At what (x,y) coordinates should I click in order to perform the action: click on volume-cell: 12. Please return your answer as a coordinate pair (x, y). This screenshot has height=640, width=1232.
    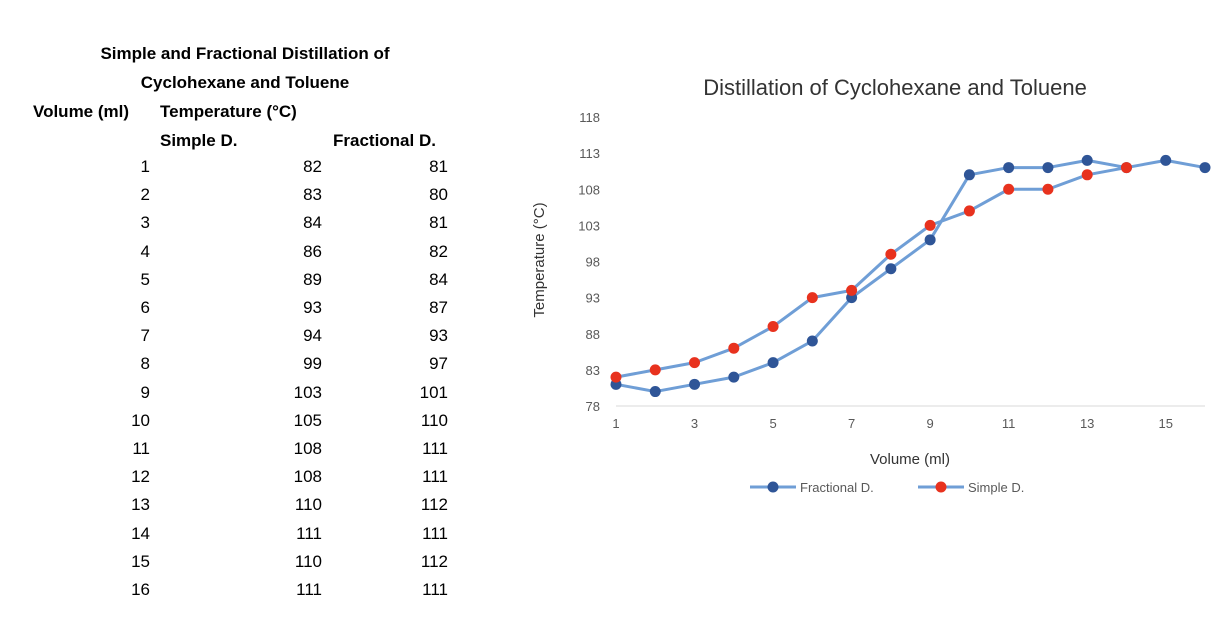
    Looking at the image, I should click on (140, 477).